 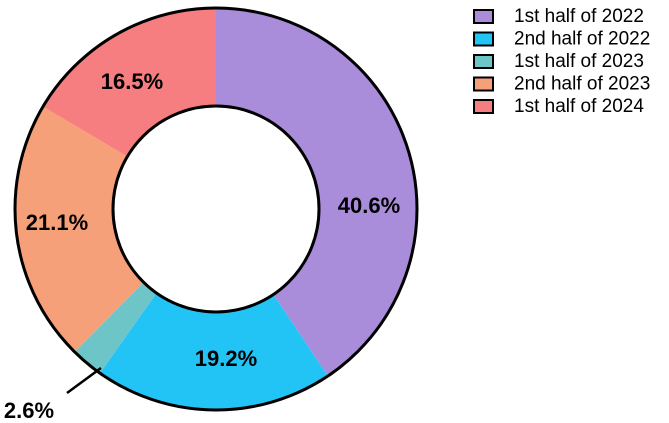 I want to click on data-label-1st-half-of-2022: 40.6%, so click(x=369, y=205).